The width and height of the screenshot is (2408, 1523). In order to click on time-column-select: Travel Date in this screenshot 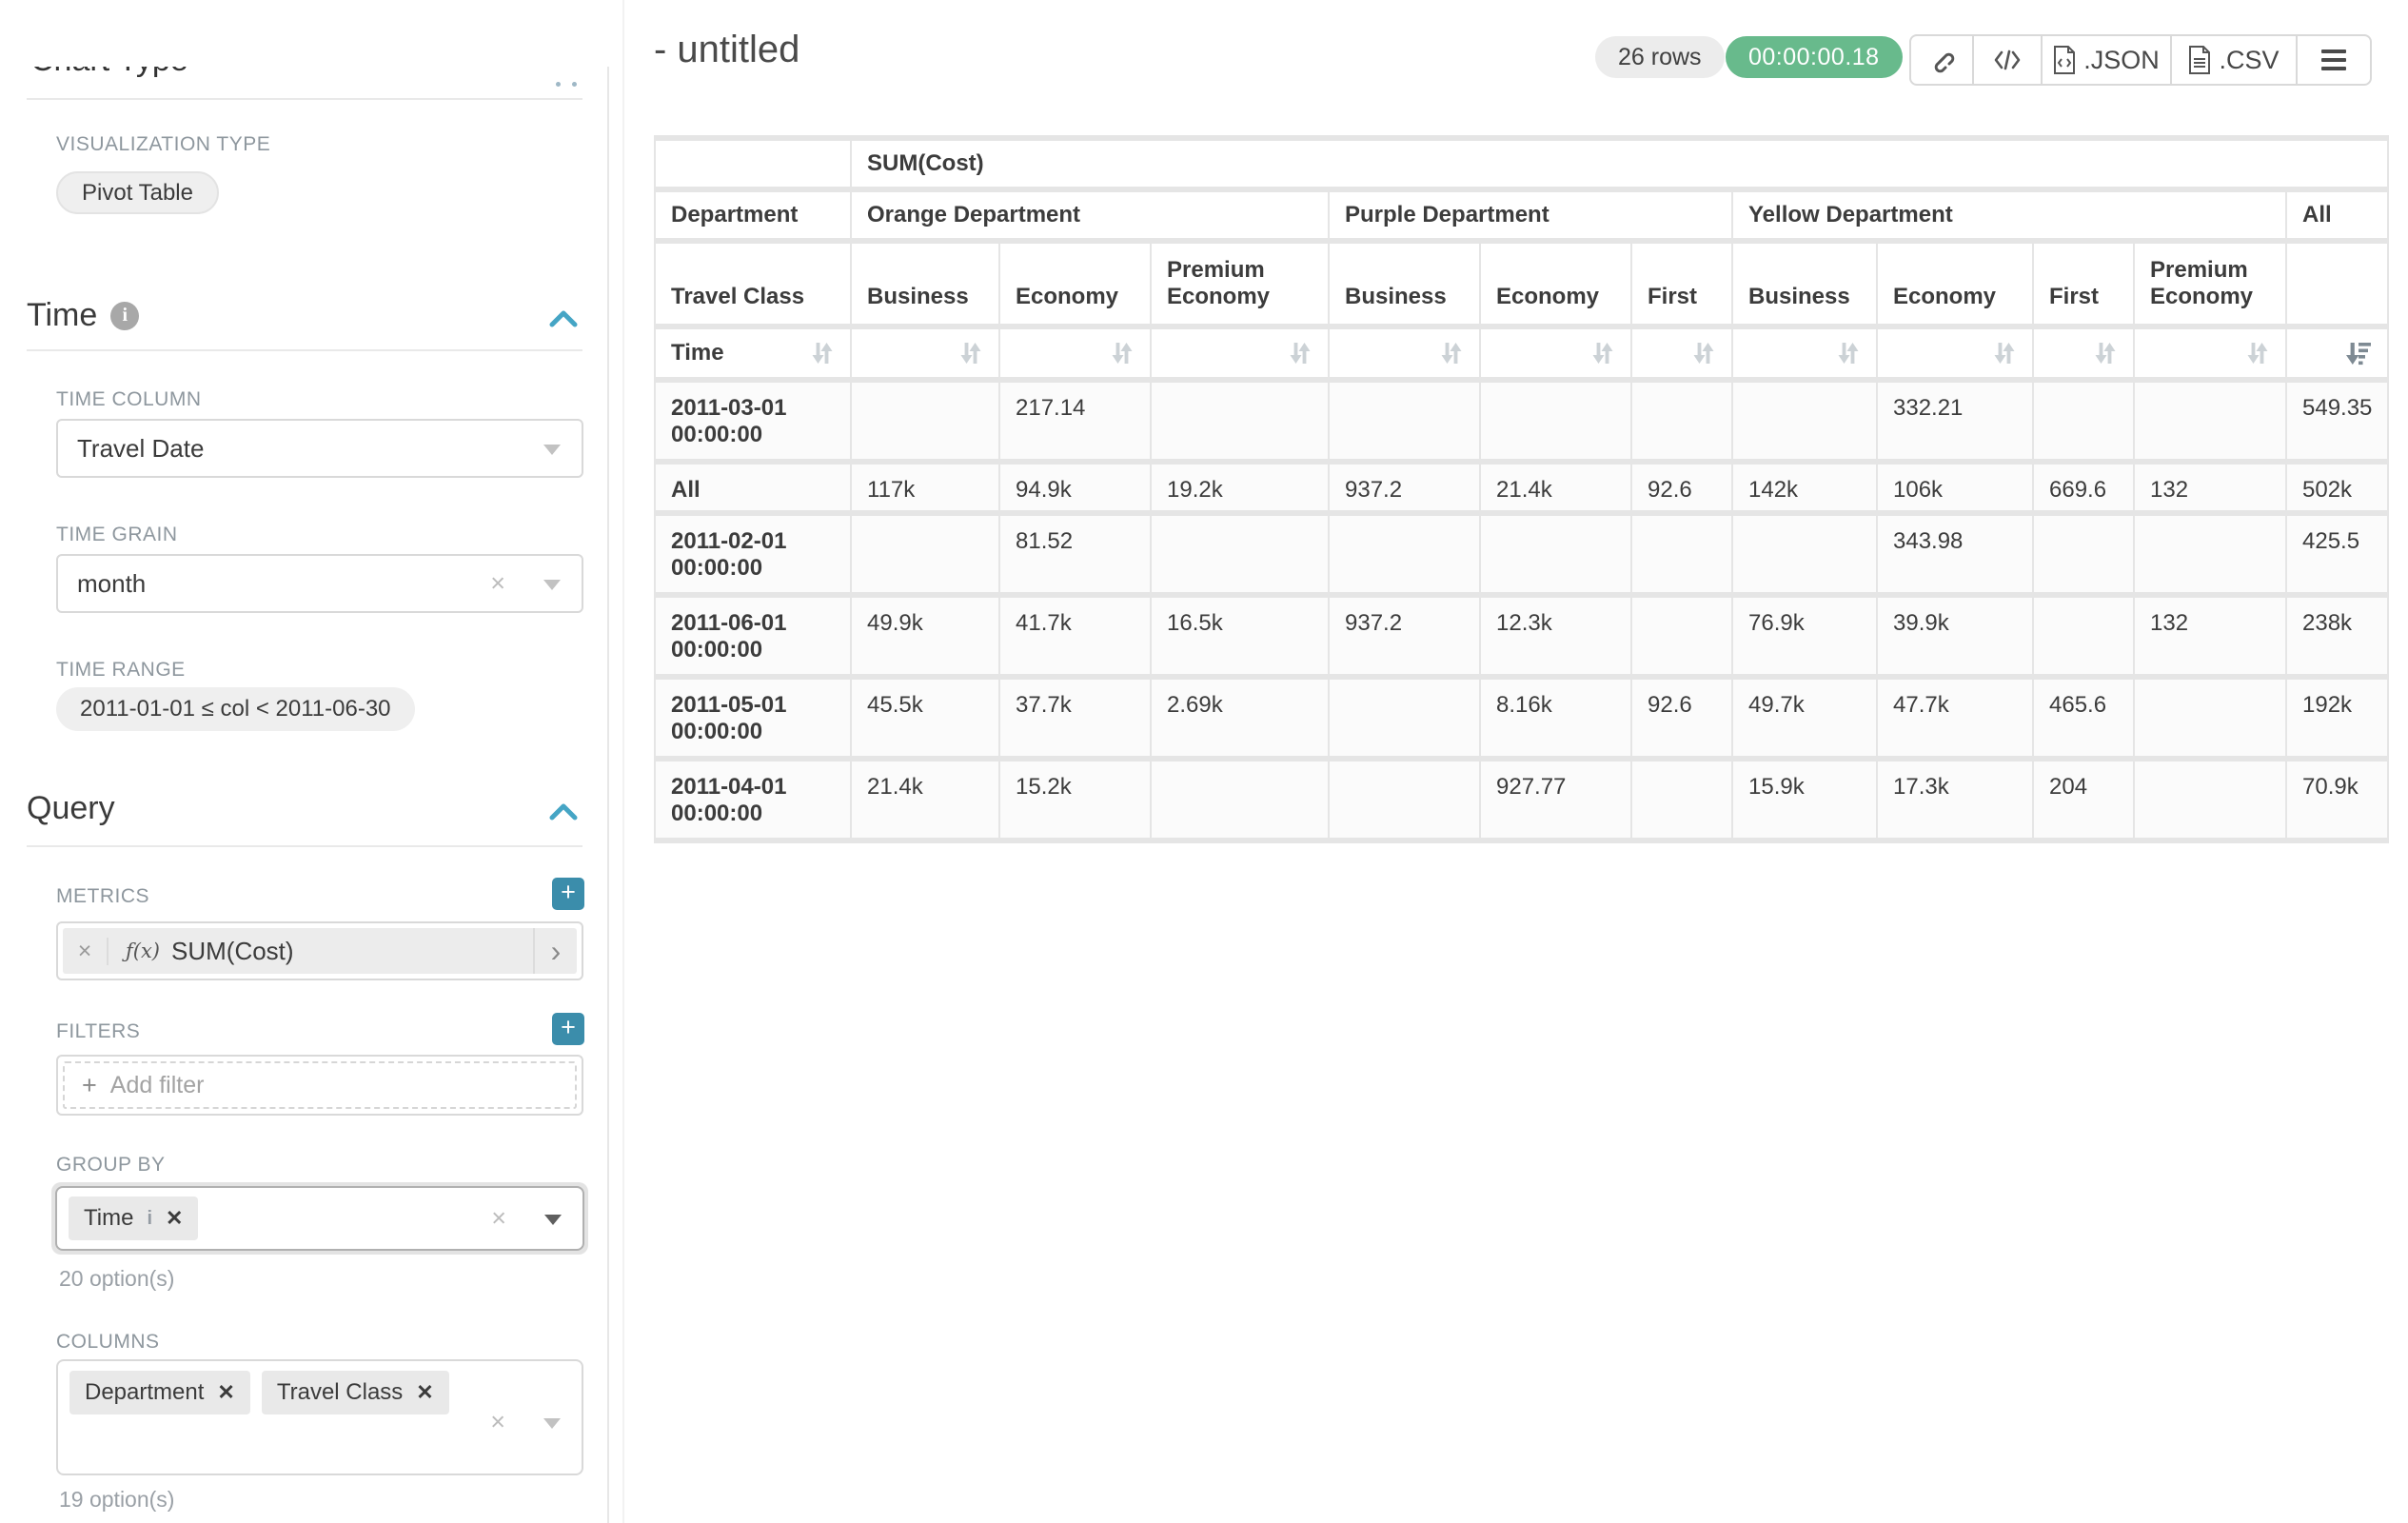, I will do `click(319, 449)`.